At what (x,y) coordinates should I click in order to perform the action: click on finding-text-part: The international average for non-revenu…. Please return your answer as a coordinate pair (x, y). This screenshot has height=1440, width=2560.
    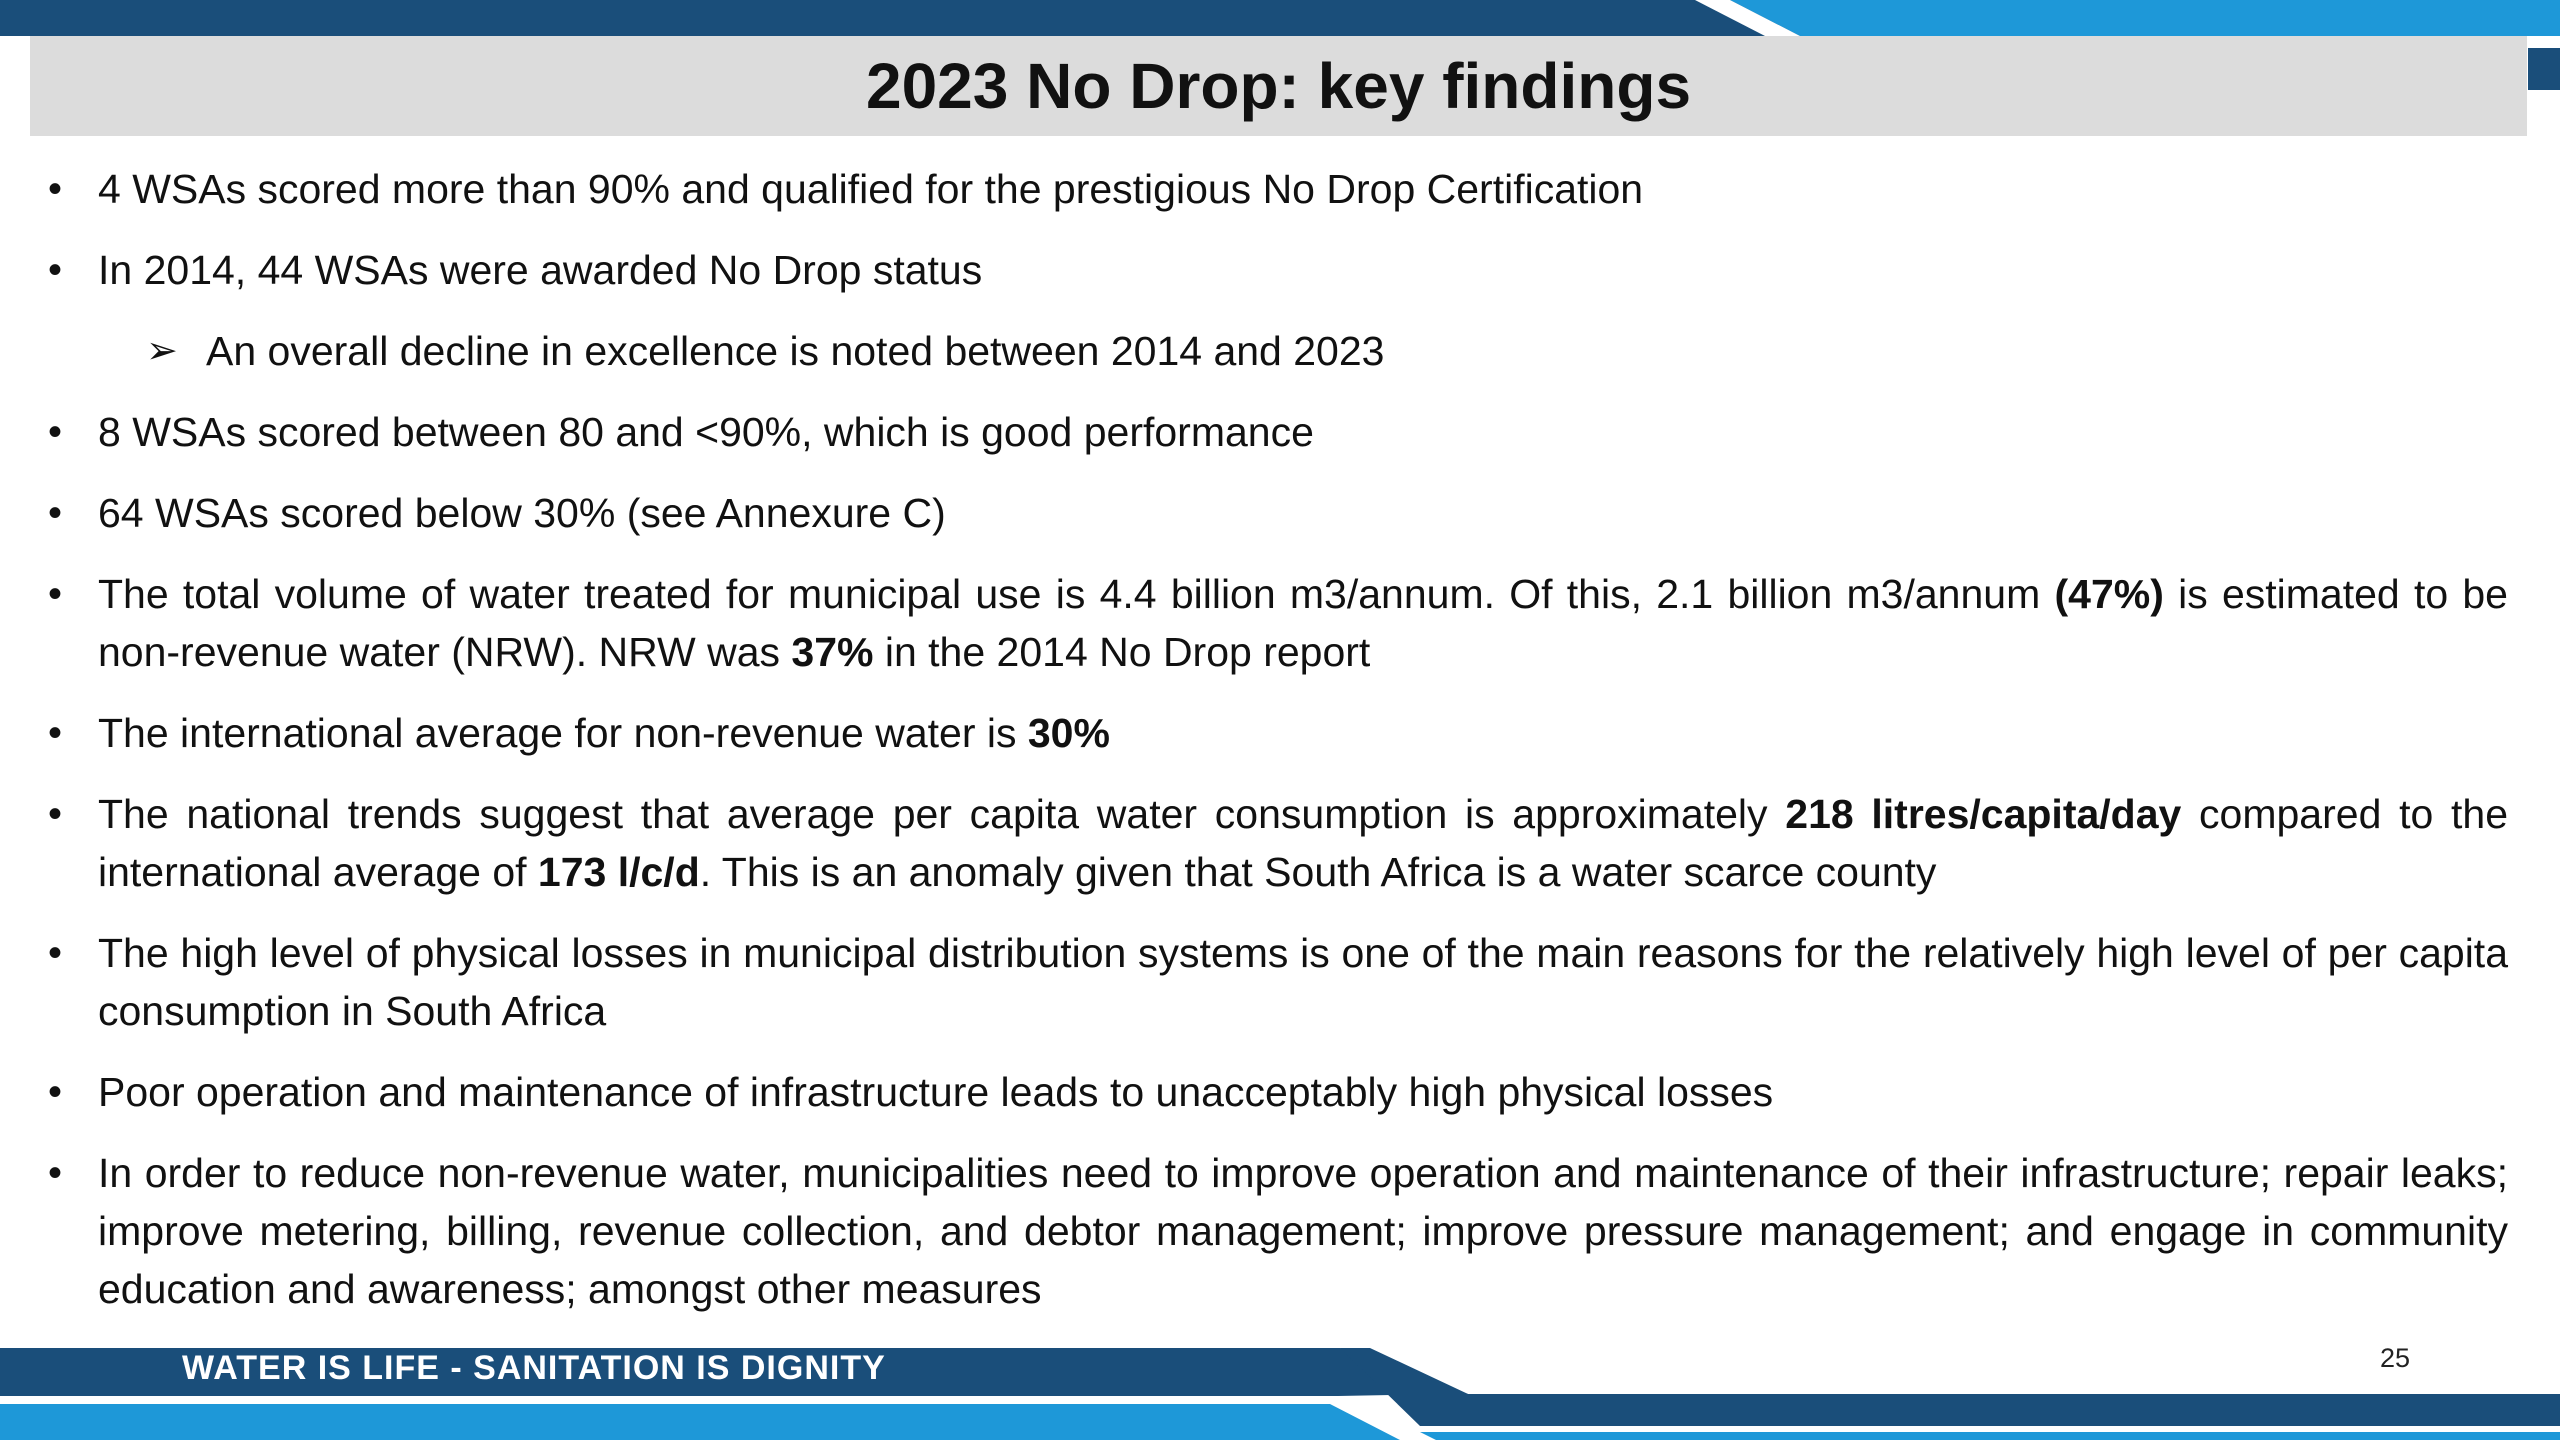
    Looking at the image, I should click on (563, 733).